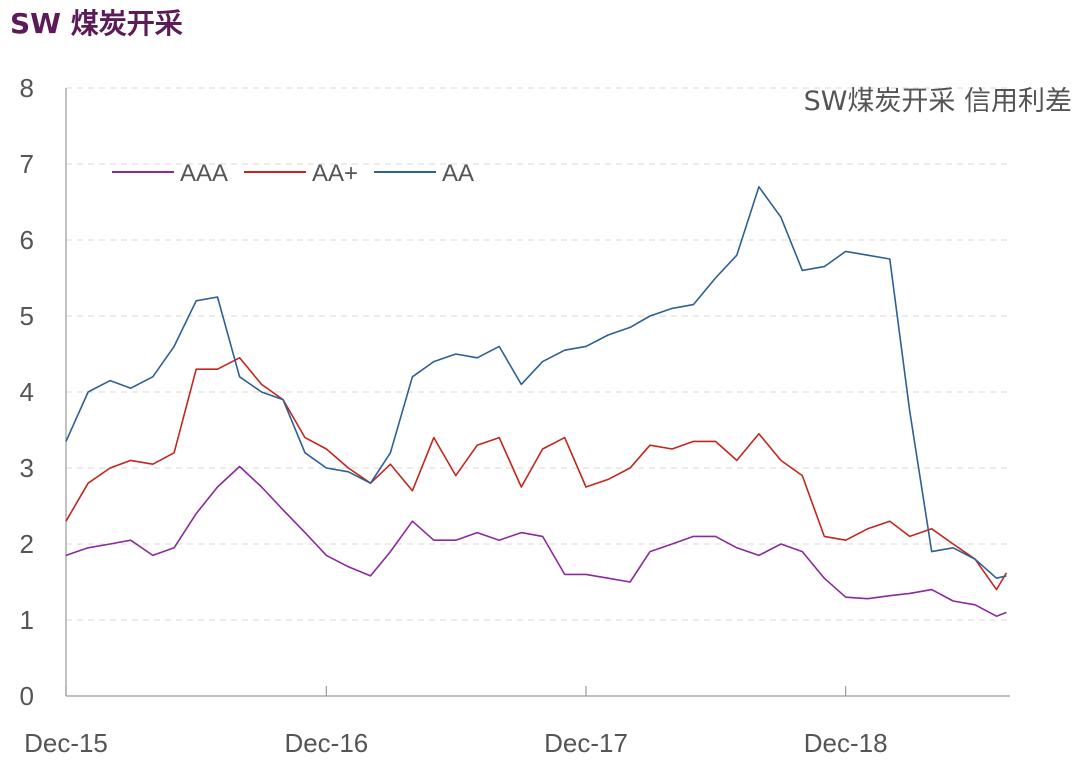  I want to click on x-tick-label: Dec-18, so click(846, 743).